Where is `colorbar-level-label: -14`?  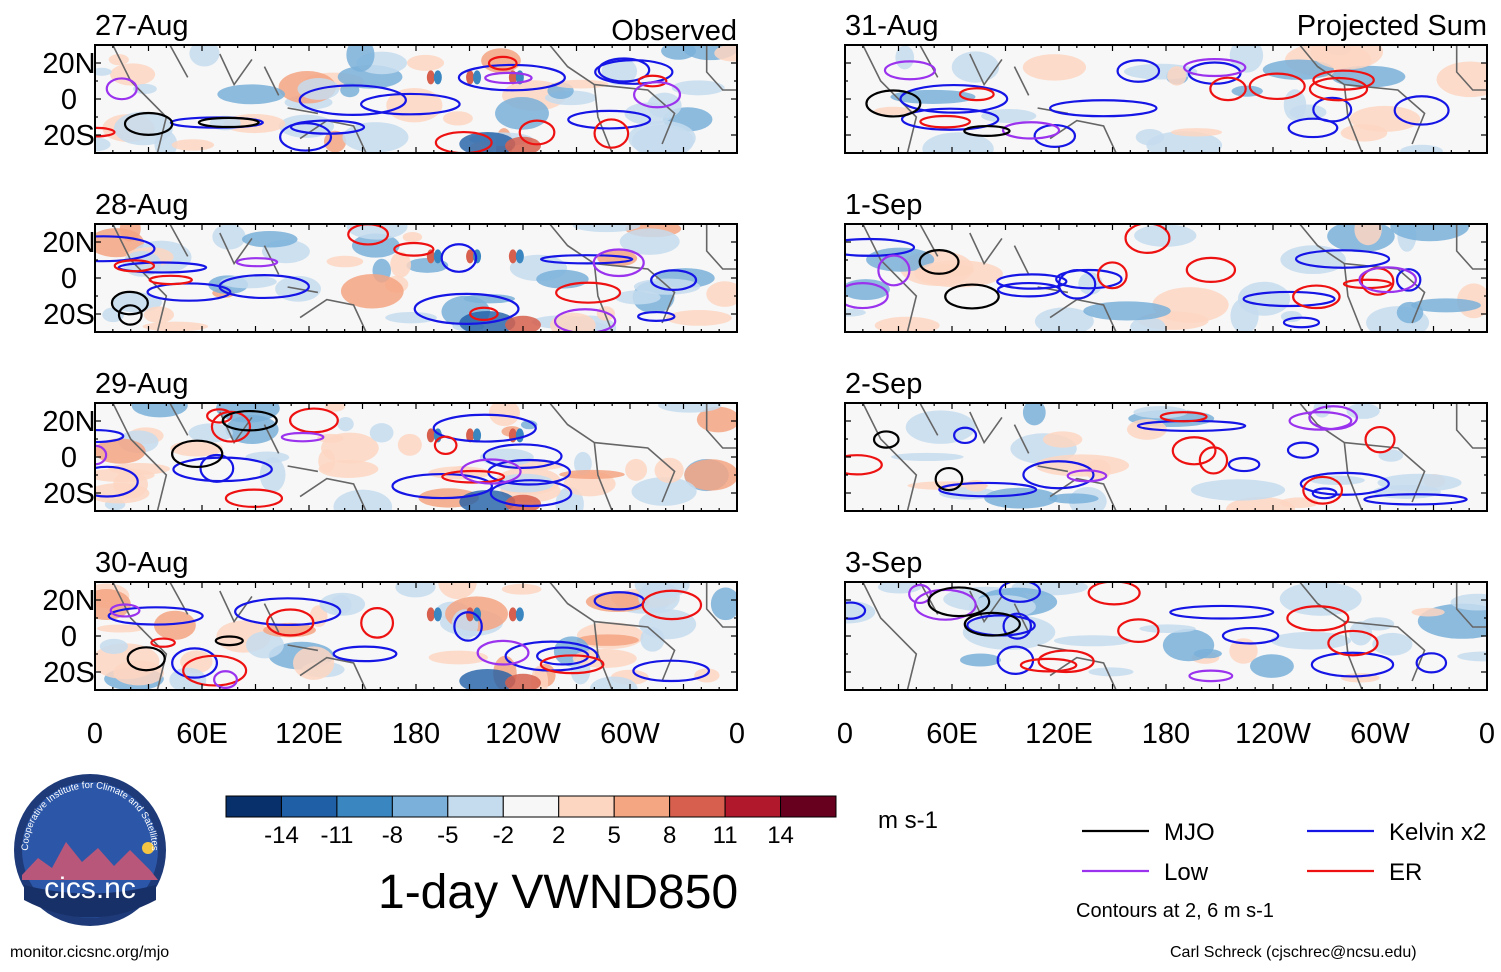 colorbar-level-label: -14 is located at coordinates (281, 835).